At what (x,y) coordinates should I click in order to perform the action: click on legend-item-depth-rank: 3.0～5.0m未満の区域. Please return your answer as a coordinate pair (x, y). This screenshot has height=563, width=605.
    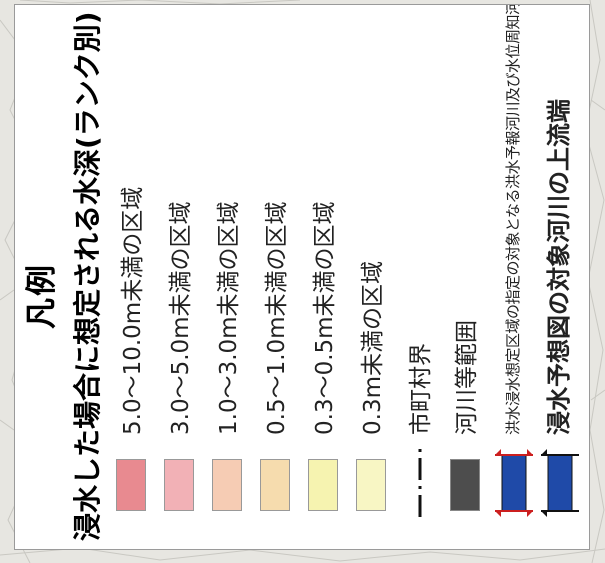
    Looking at the image, I should click on (183, 276).